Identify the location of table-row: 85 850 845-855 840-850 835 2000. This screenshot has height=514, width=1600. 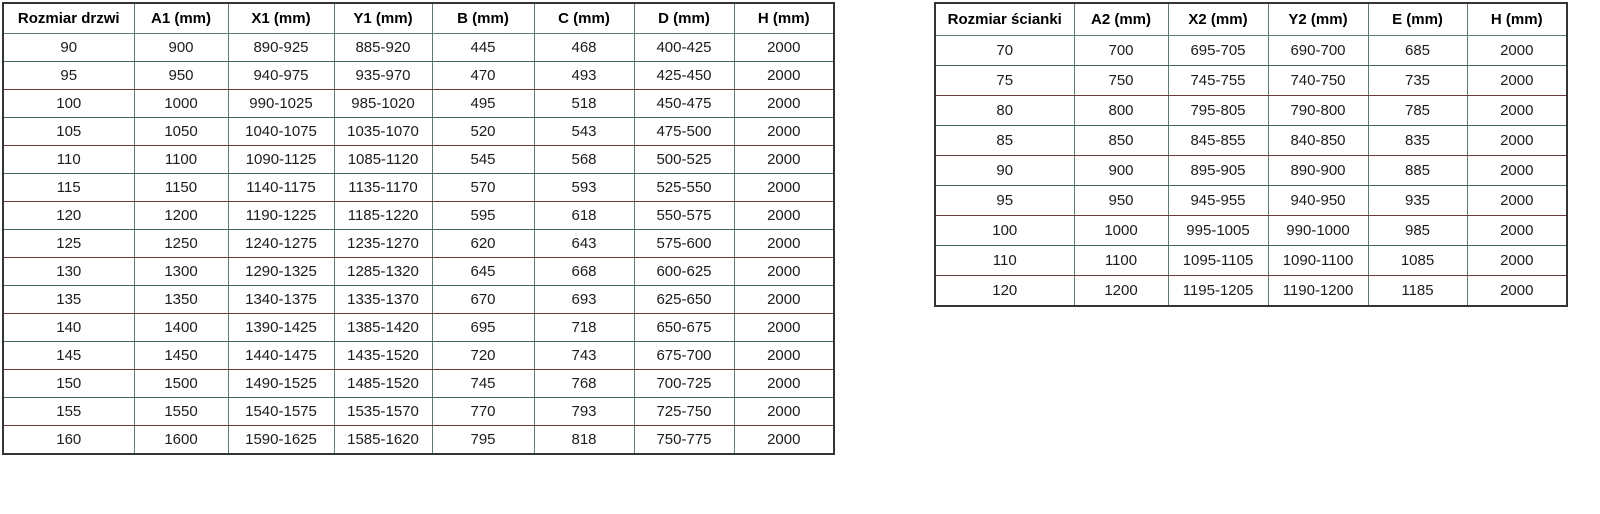
(1251, 140).